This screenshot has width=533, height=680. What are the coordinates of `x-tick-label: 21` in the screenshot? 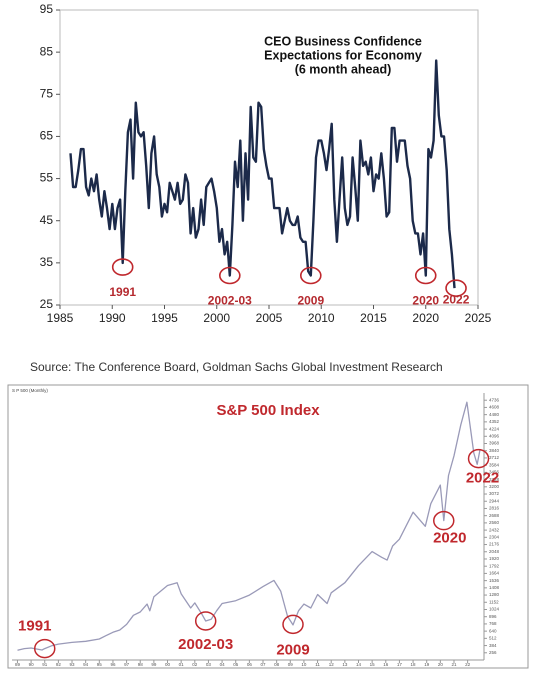 It's located at (454, 664).